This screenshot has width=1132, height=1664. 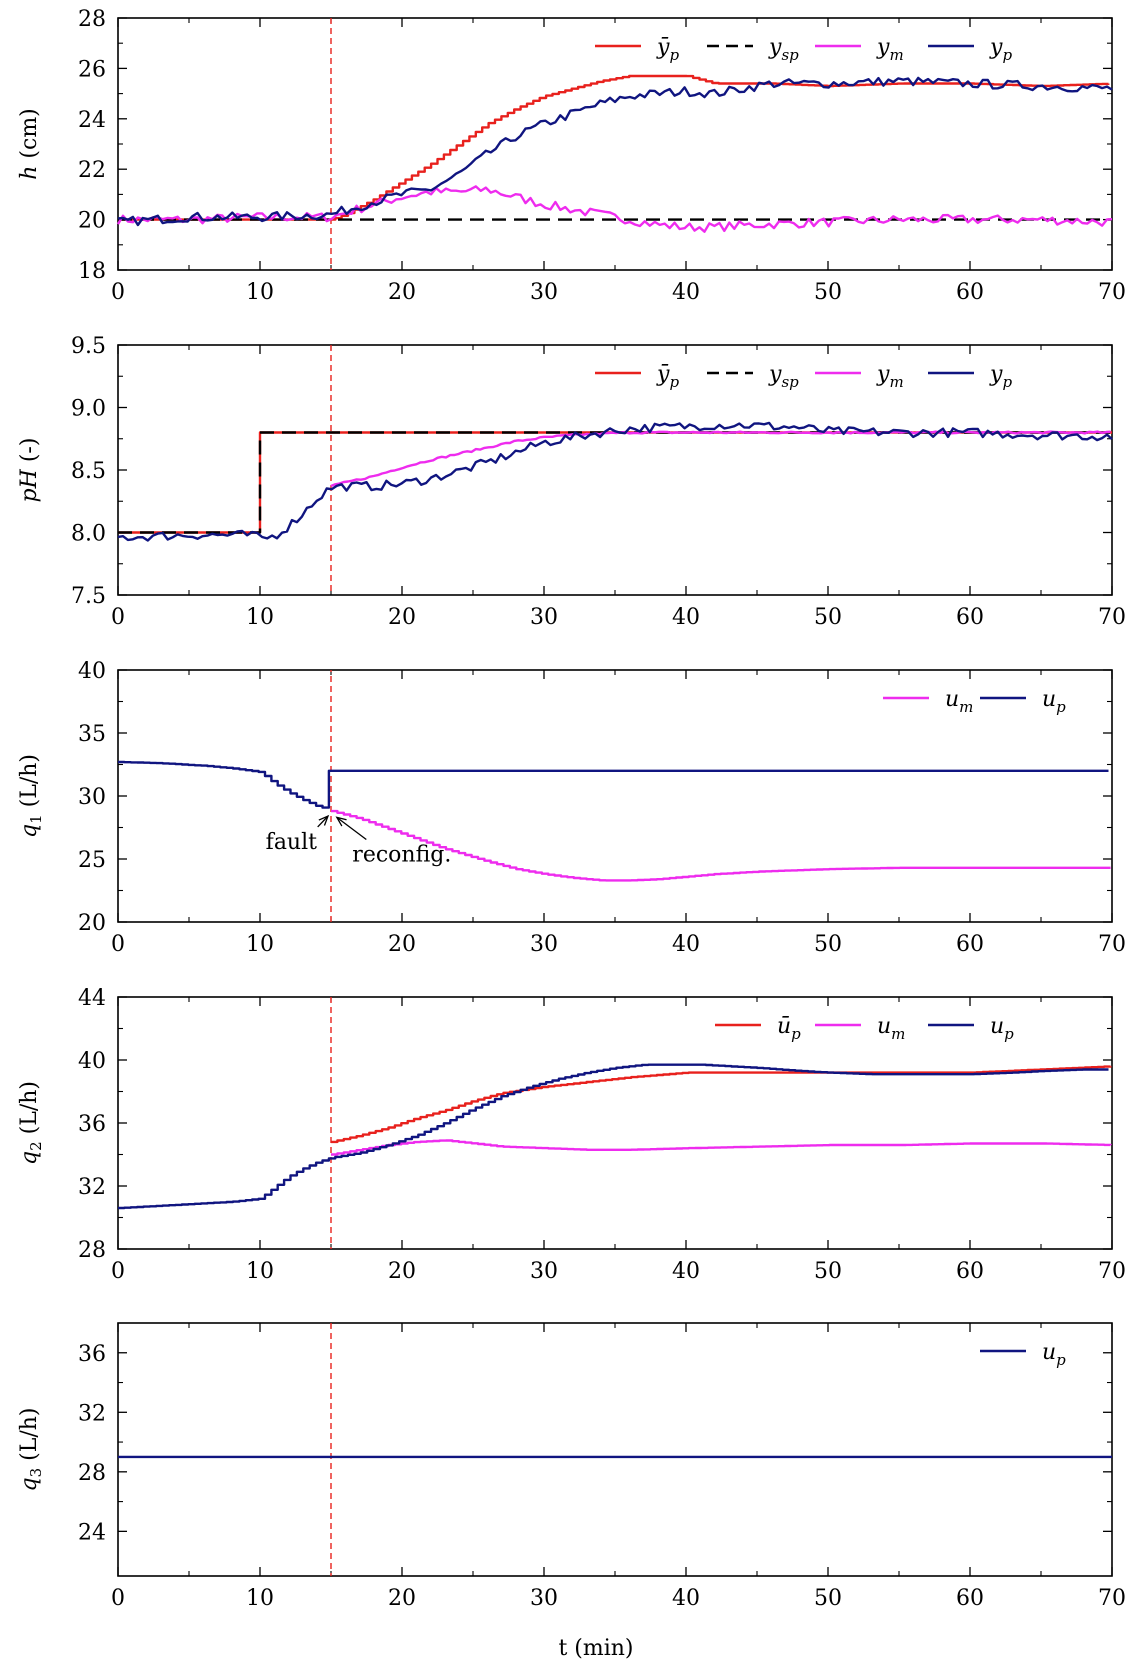 What do you see at coordinates (884, 1026) in the screenshot?
I see `legend-label-um-main: u` at bounding box center [884, 1026].